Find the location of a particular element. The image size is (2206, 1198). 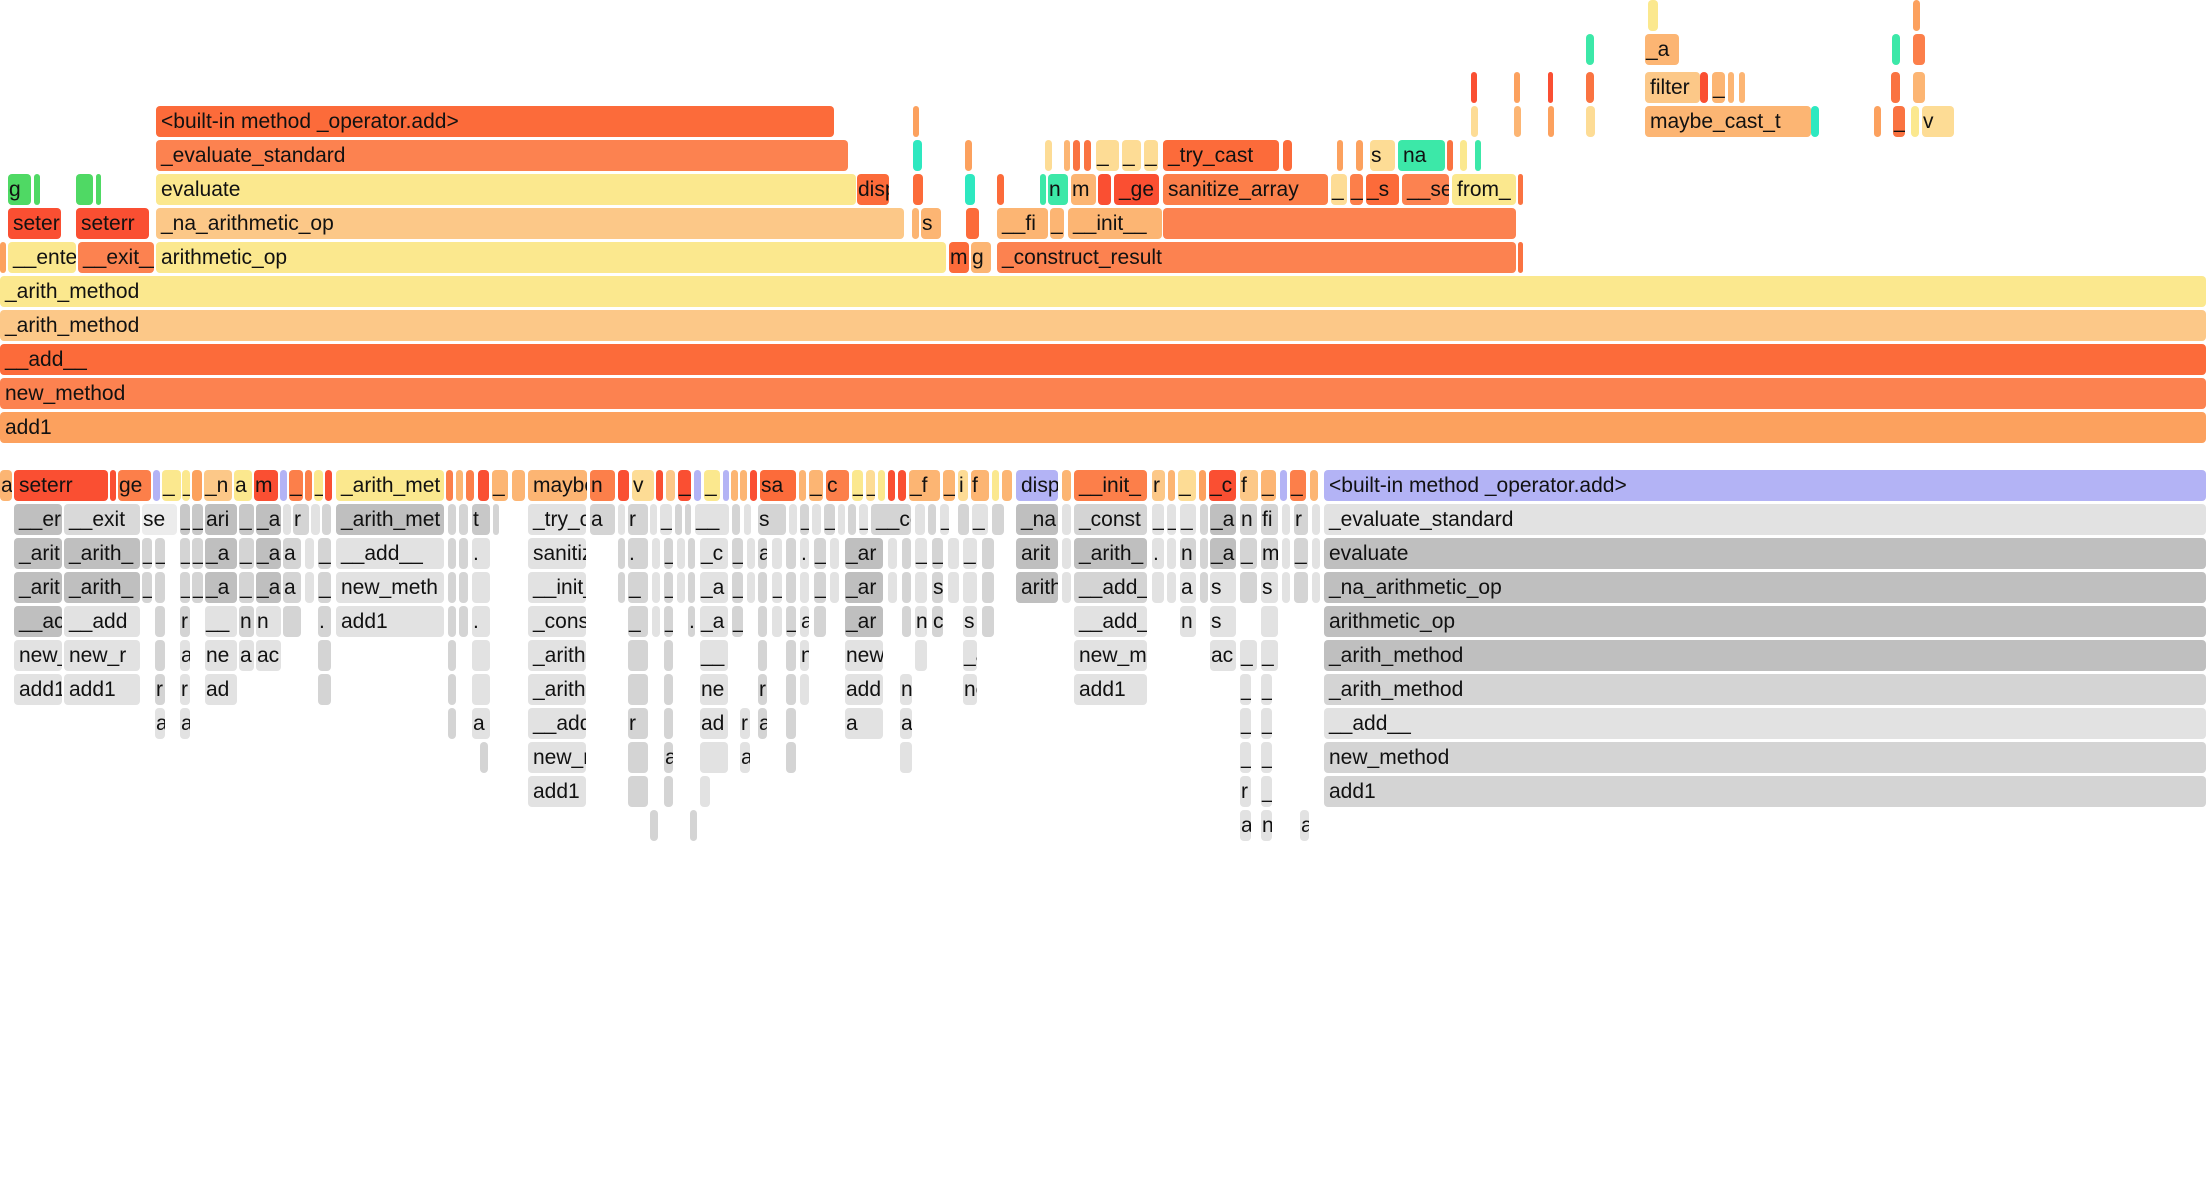

caller-frame: new is located at coordinates (970, 689).